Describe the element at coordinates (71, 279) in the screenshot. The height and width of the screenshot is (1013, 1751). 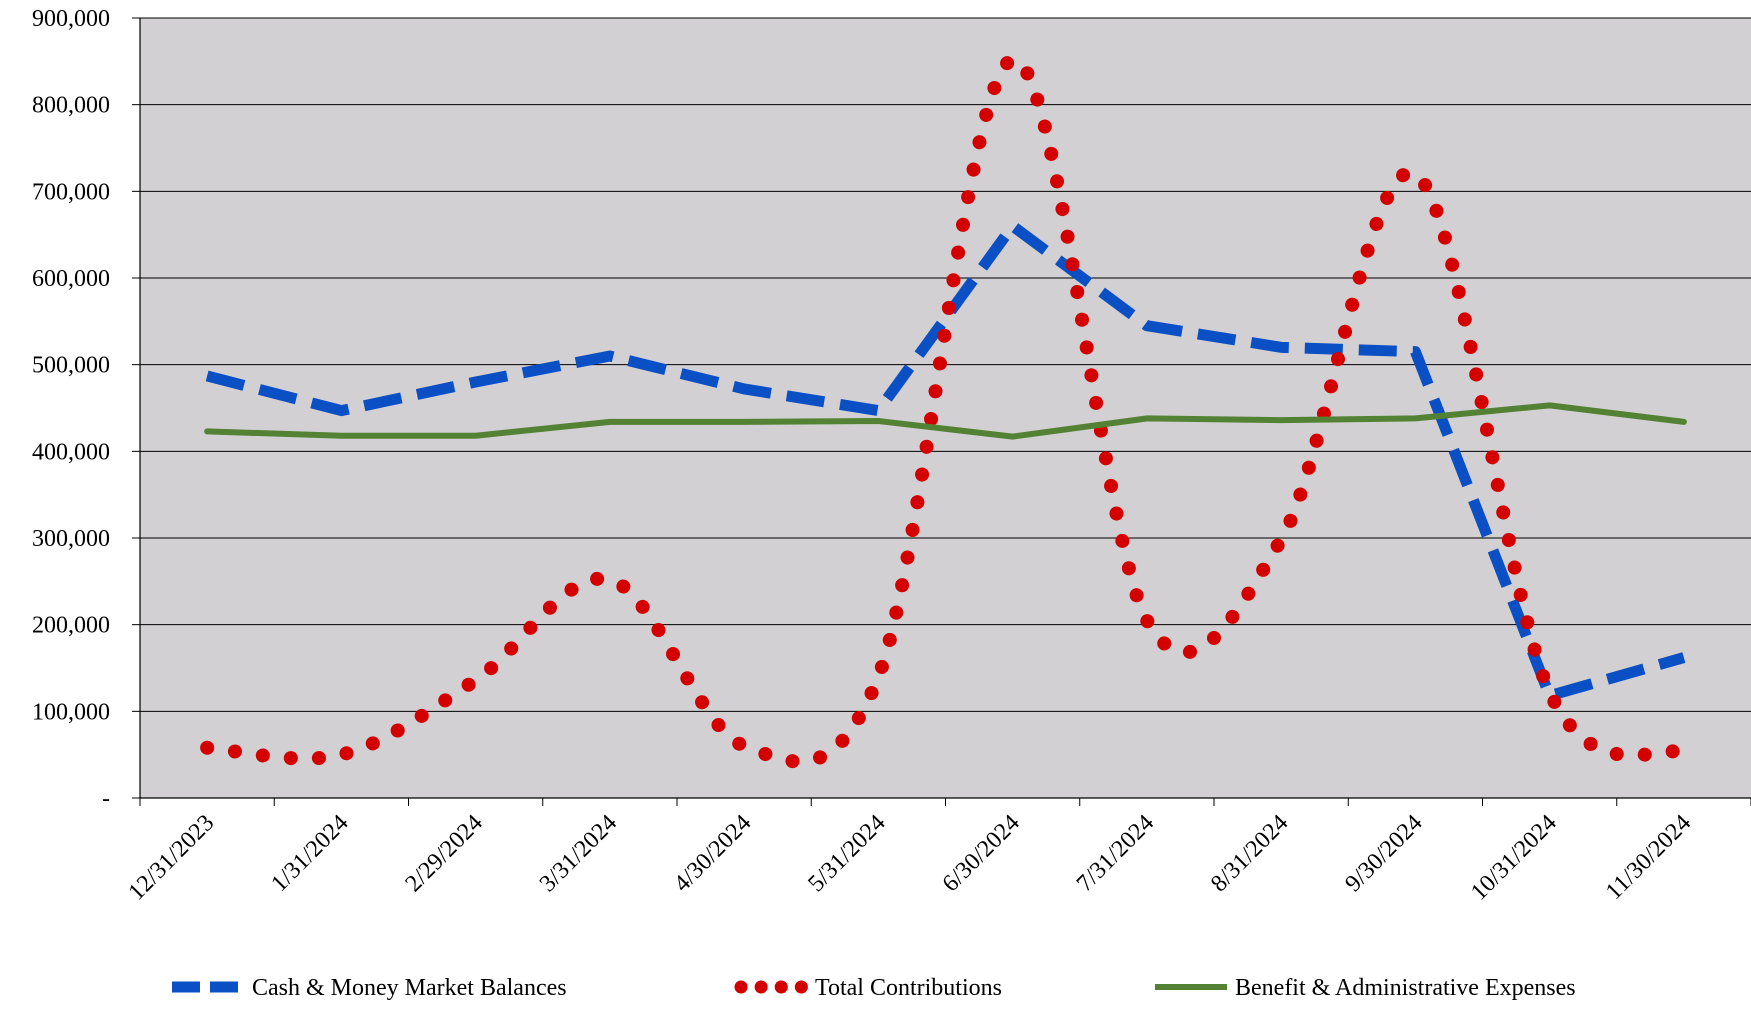
I see `y-tick-label: 600,000` at that location.